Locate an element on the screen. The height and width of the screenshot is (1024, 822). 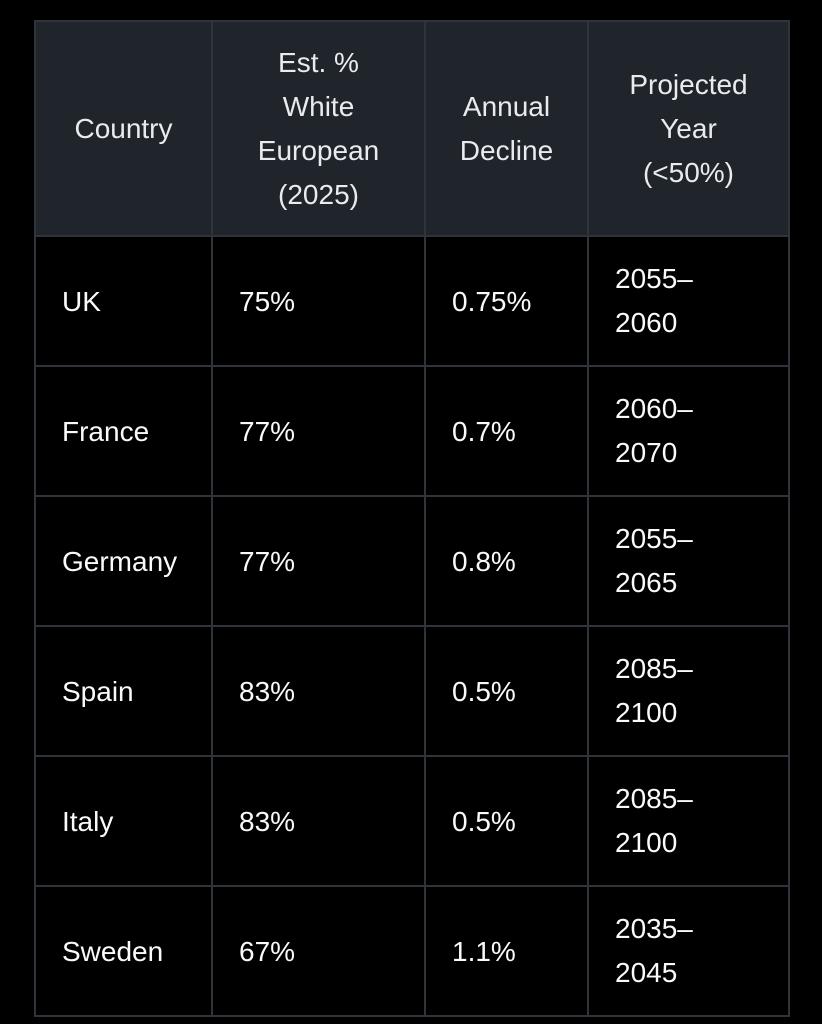
cell-country: France is located at coordinates (123, 431).